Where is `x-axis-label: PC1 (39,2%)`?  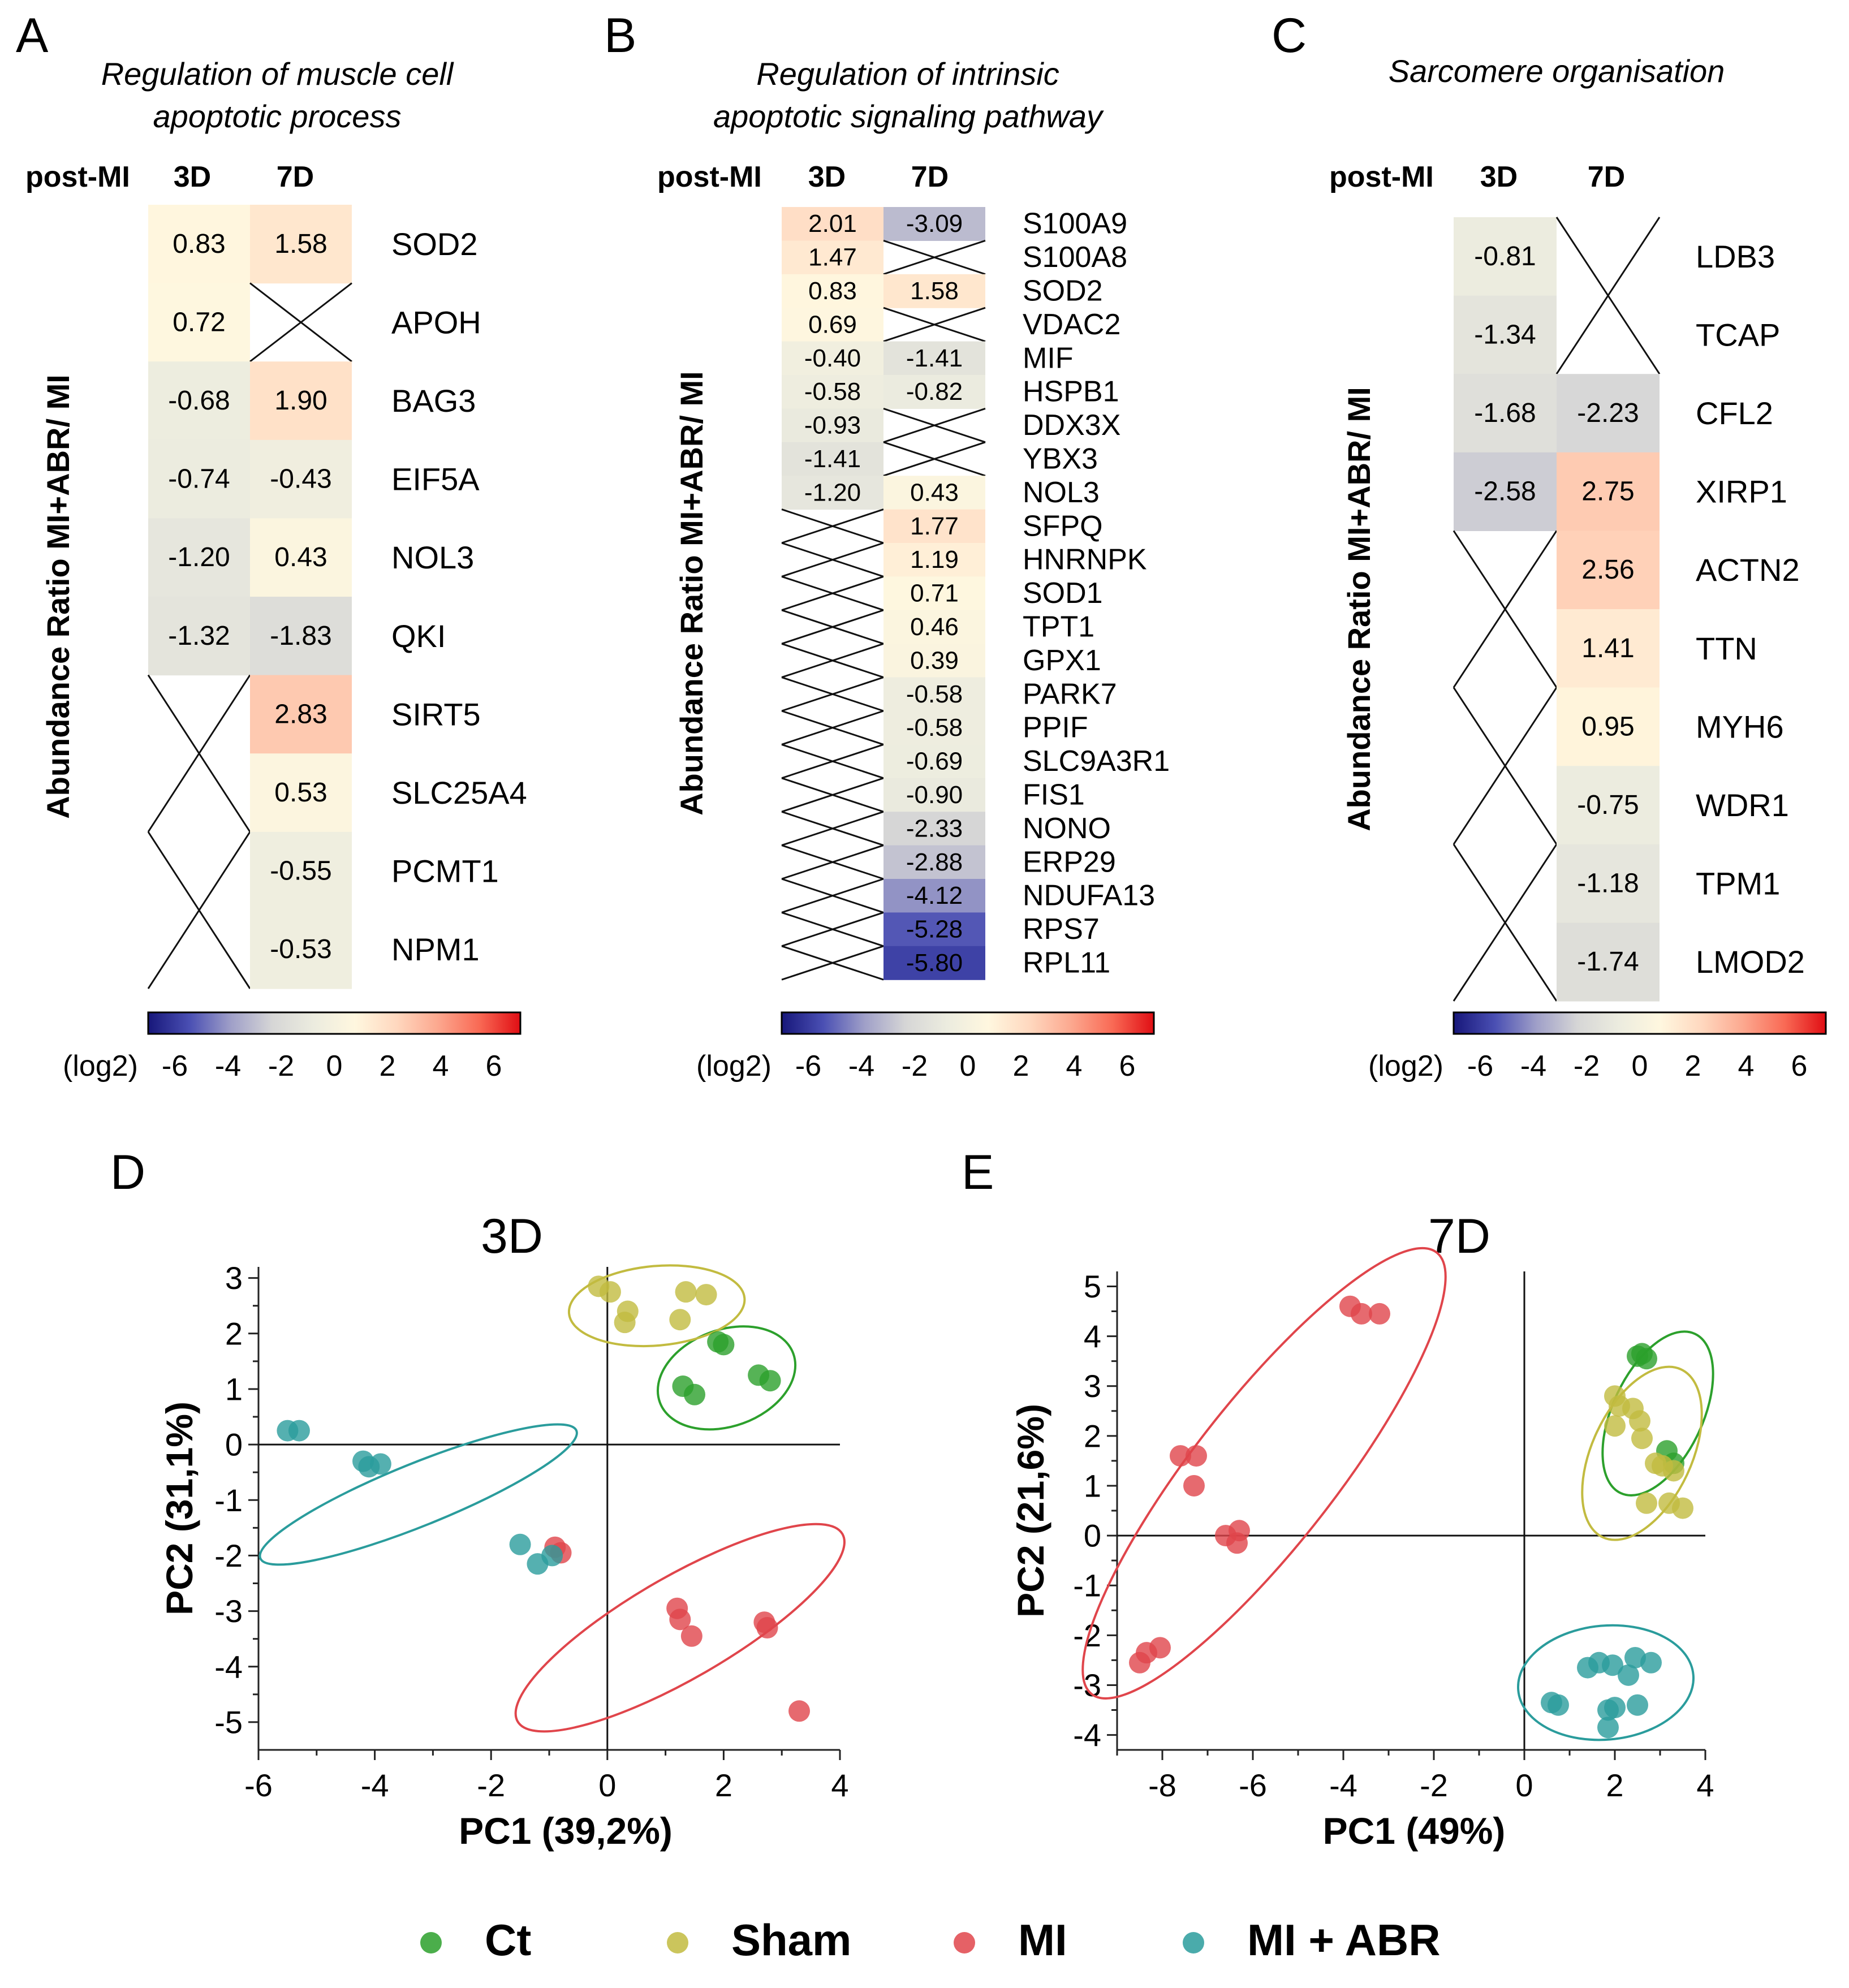
x-axis-label: PC1 (39,2%) is located at coordinates (566, 1831).